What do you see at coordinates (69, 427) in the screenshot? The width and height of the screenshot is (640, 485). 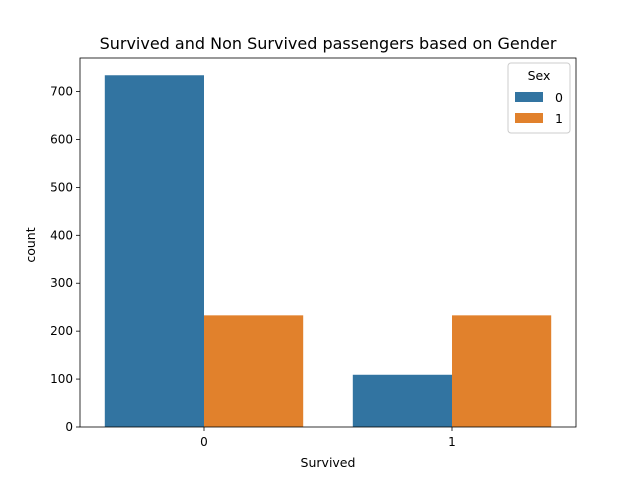 I see `y-tick-label: 0` at bounding box center [69, 427].